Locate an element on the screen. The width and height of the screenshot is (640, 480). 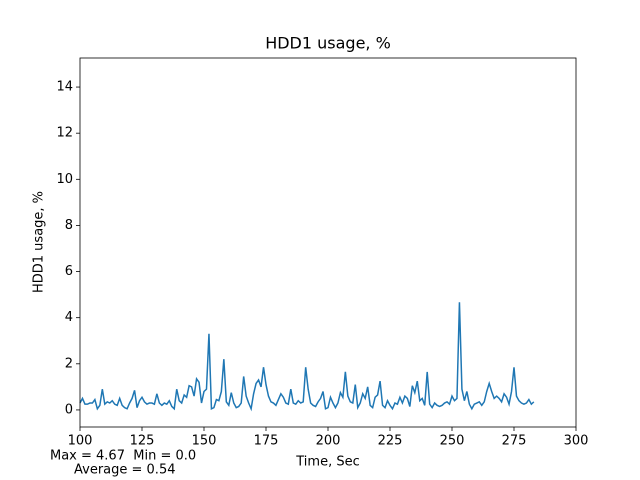
x-tick-label: 275 is located at coordinates (514, 441).